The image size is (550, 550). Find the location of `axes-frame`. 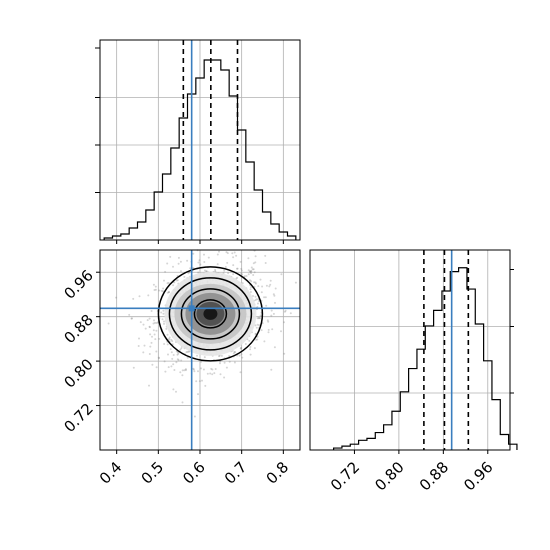

axes-frame is located at coordinates (410, 350).